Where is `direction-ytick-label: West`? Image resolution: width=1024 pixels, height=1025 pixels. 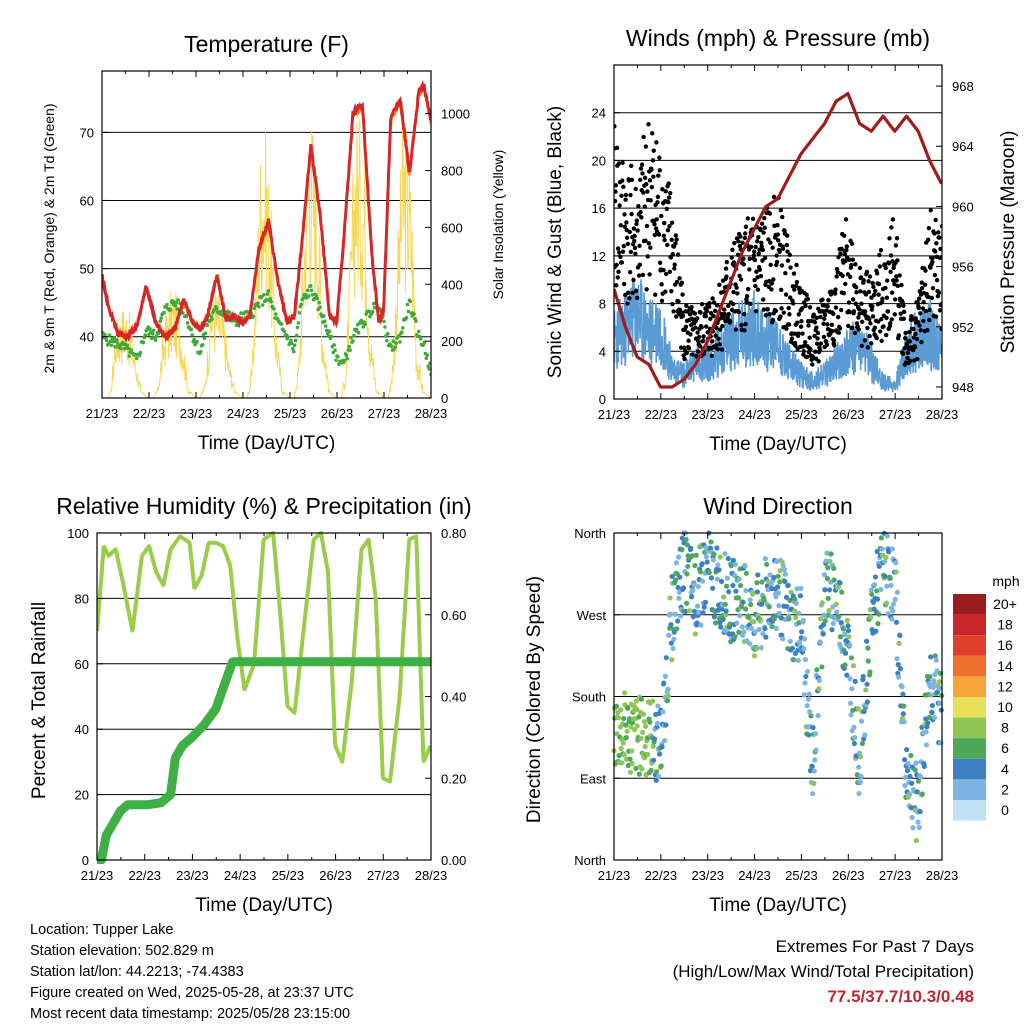
direction-ytick-label: West is located at coordinates (592, 615).